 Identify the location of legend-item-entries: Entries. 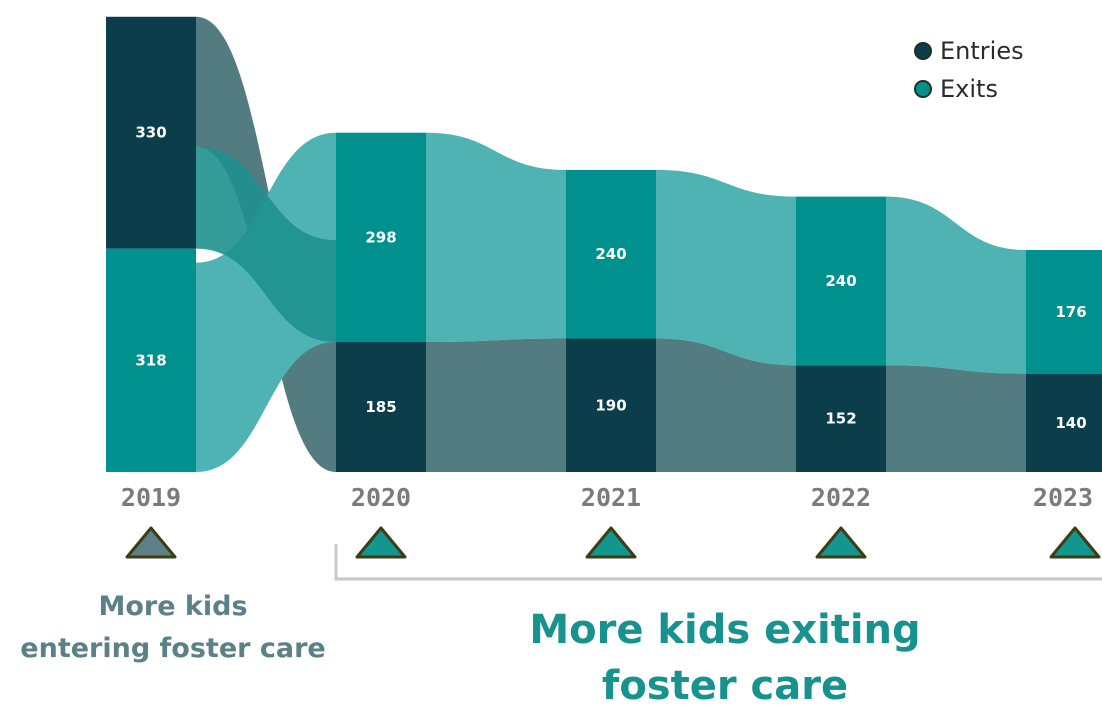
(969, 51).